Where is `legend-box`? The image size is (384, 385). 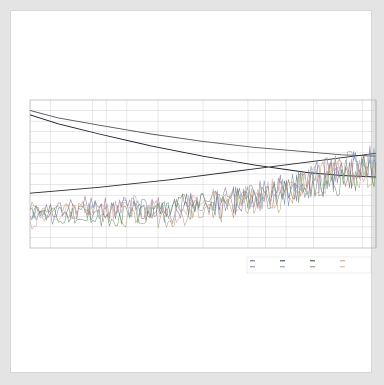
legend-box is located at coordinates (309, 265).